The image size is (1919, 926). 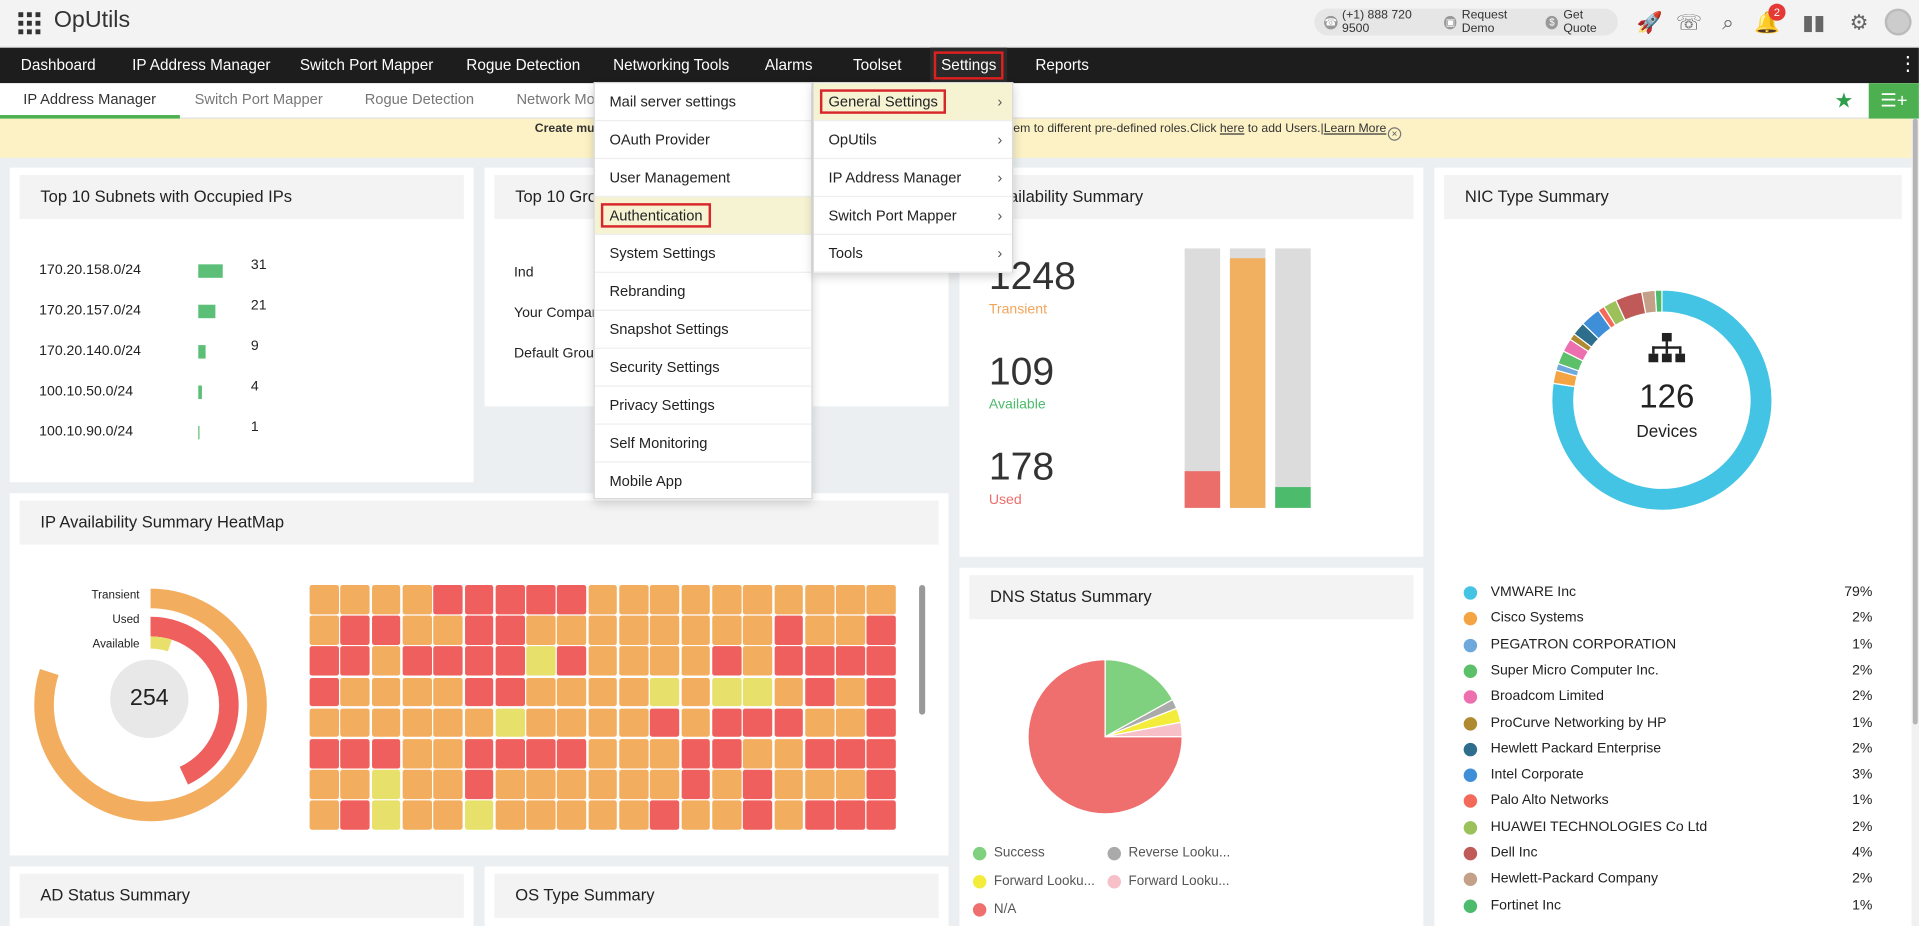 What do you see at coordinates (1844, 101) in the screenshot?
I see `star-icon: ★` at bounding box center [1844, 101].